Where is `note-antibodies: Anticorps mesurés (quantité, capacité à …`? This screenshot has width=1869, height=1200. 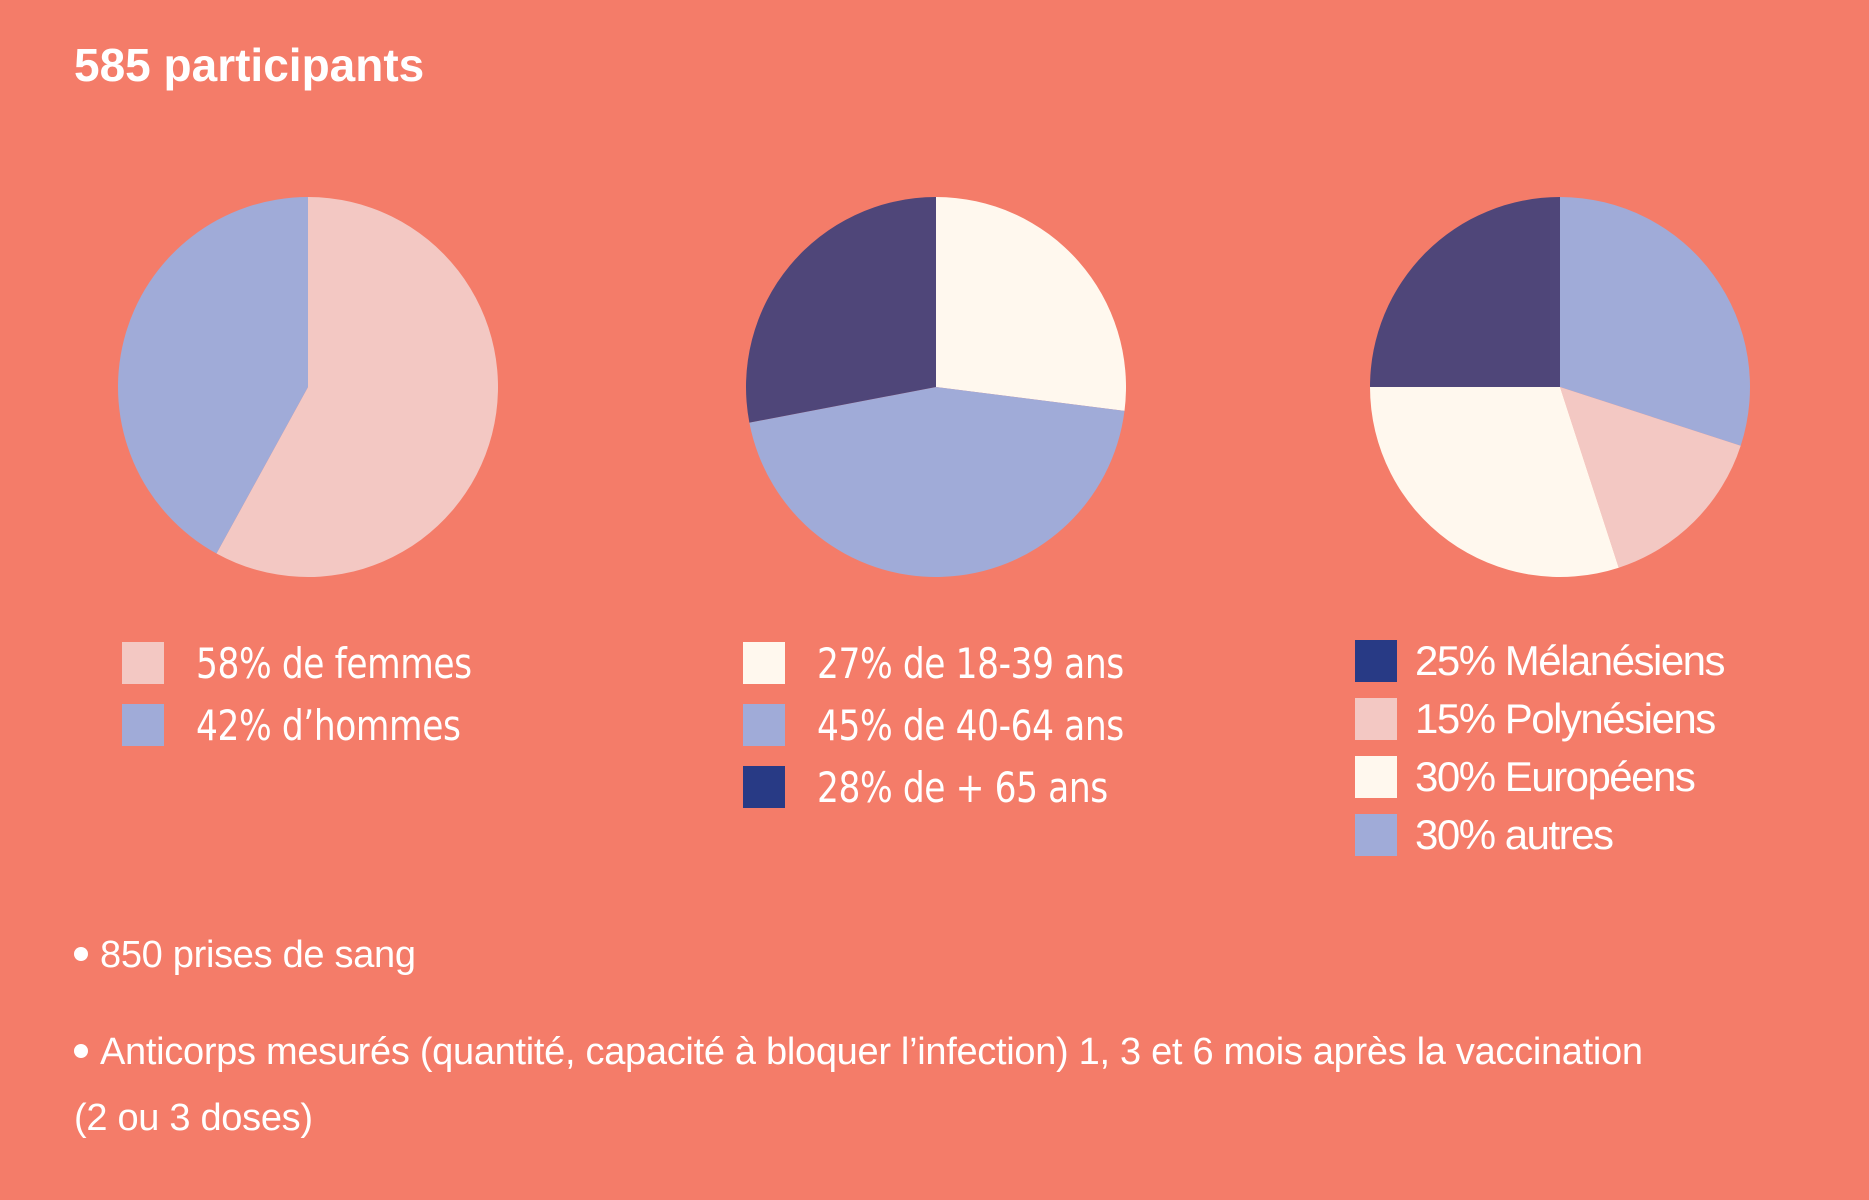
note-antibodies: Anticorps mesurés (quantité, capacité à … is located at coordinates (858, 1052).